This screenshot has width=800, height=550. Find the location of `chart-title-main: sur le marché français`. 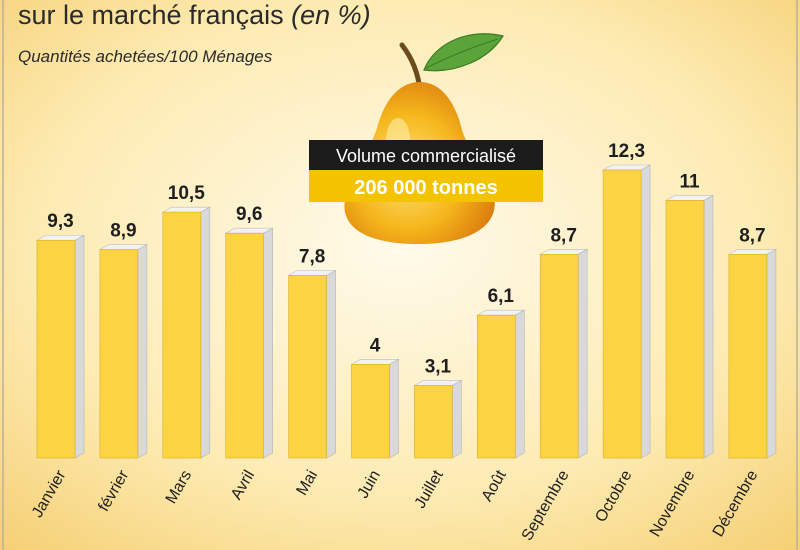

chart-title-main: sur le marché français is located at coordinates (154, 15).